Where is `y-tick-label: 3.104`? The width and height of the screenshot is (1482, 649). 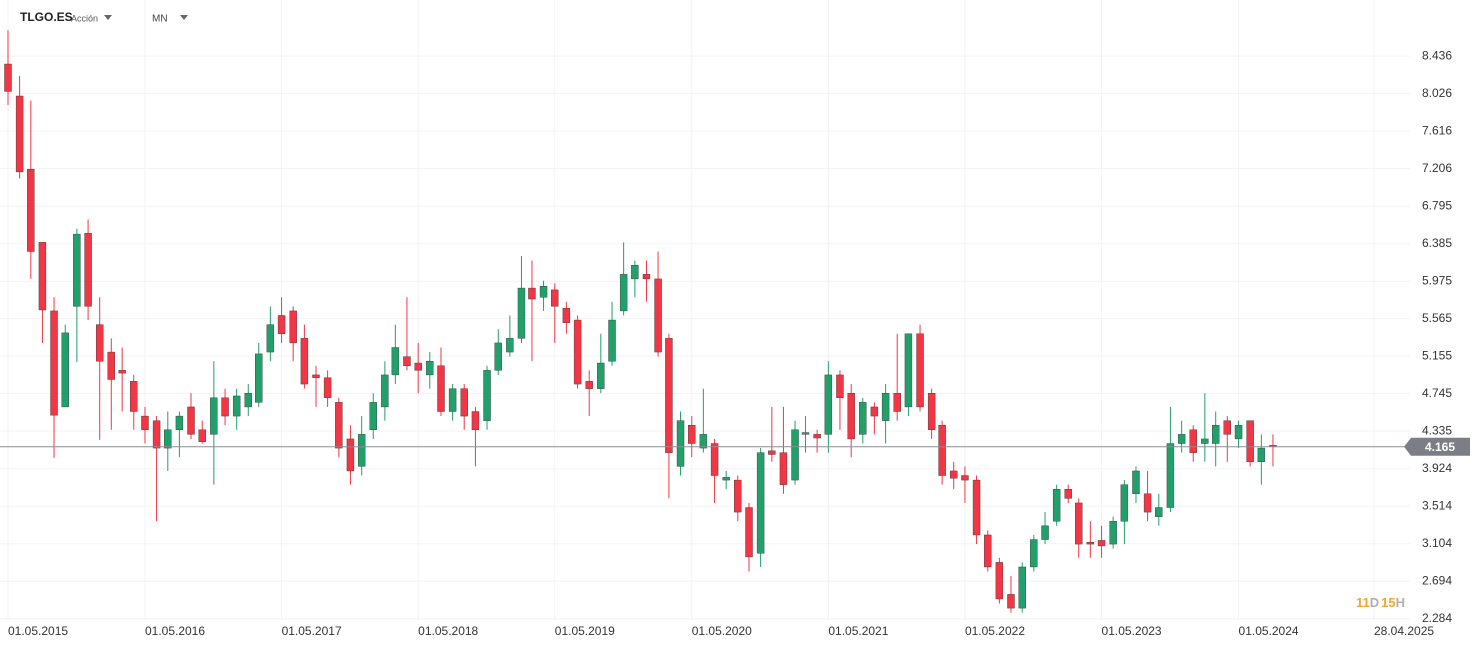 y-tick-label: 3.104 is located at coordinates (1437, 543).